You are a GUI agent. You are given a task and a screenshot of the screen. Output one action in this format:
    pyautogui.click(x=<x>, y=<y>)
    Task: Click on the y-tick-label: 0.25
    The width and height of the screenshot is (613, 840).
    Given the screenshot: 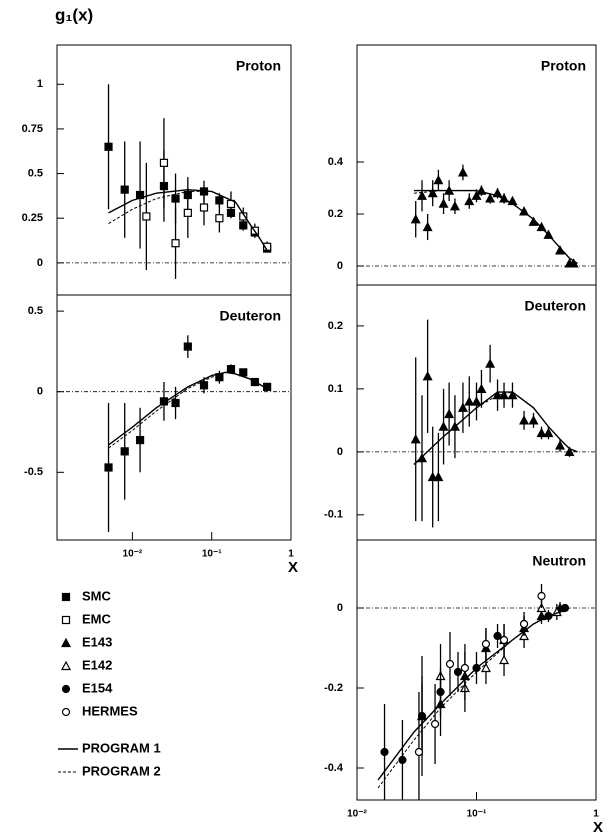 What is the action you would take?
    pyautogui.click(x=32, y=218)
    